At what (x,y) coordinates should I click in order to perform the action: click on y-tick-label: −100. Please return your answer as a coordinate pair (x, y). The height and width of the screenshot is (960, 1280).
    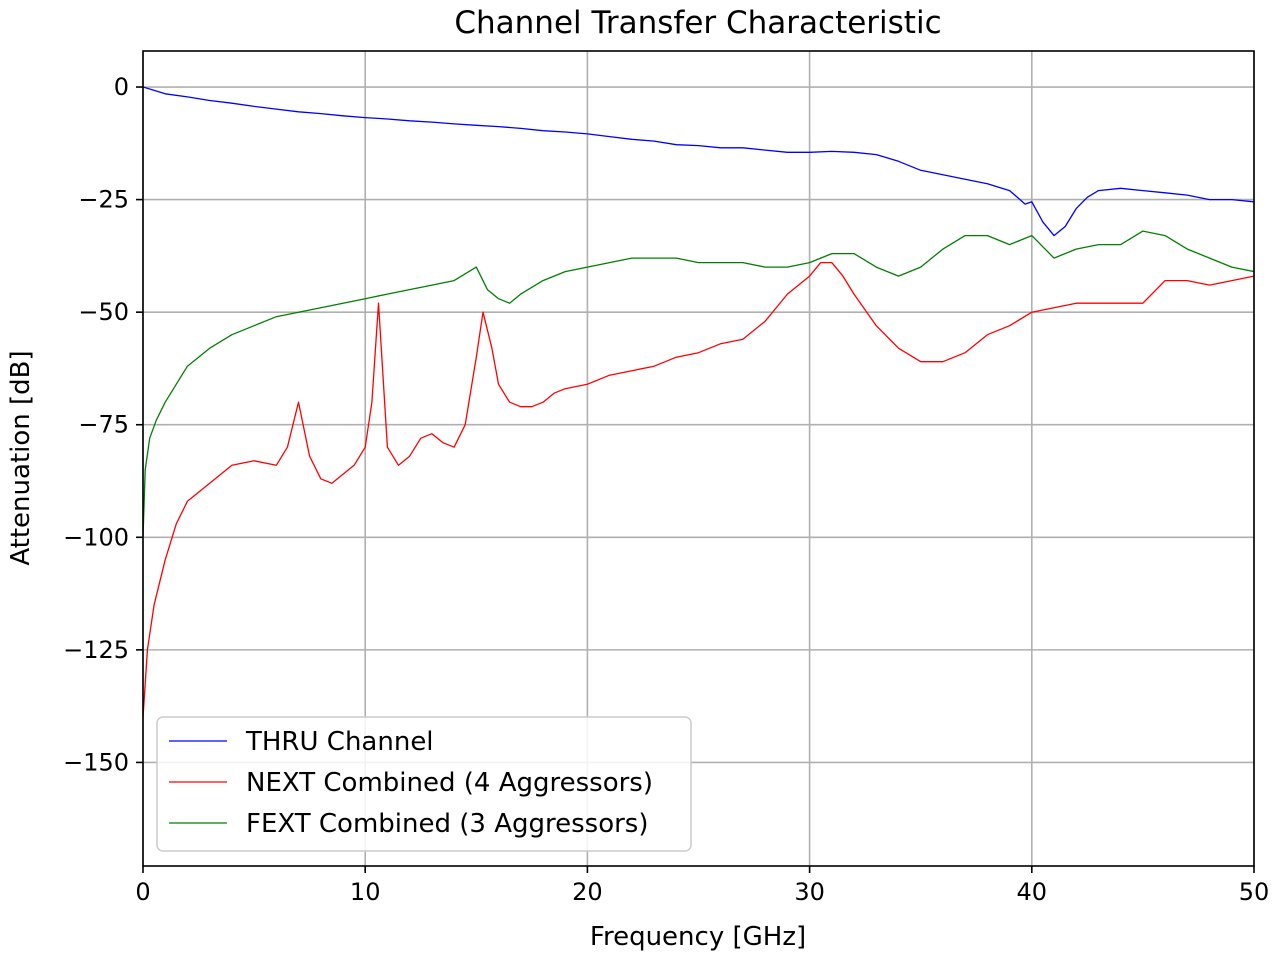
    Looking at the image, I should click on (96, 537).